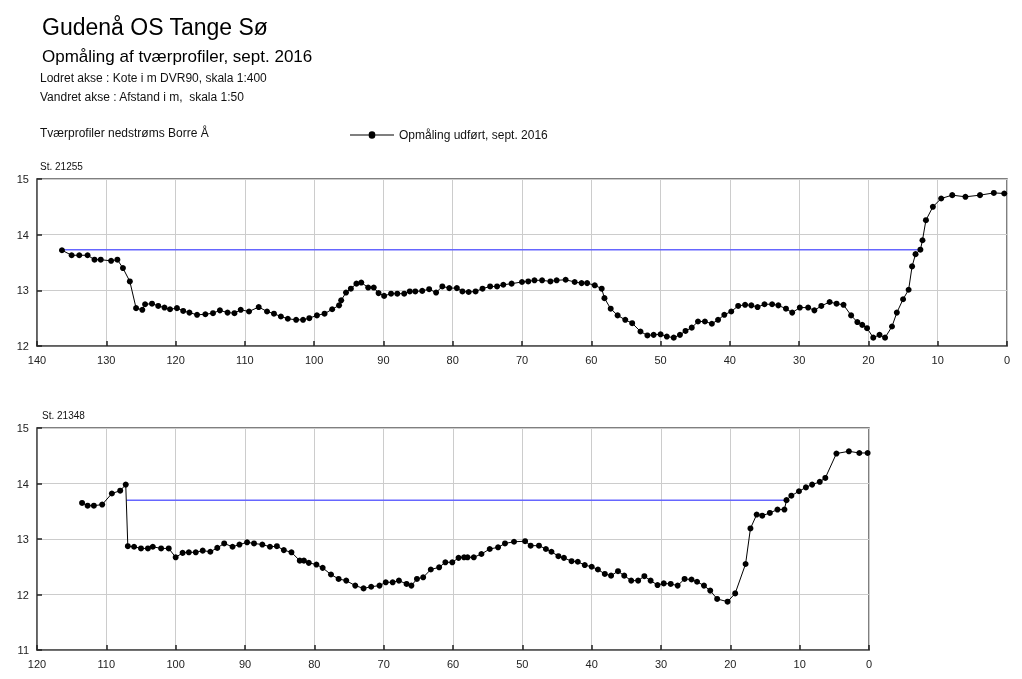  Describe the element at coordinates (177, 56) in the screenshot. I see `chart-subtitle: Opmåling af tværprofiler, sept. 2016` at that location.